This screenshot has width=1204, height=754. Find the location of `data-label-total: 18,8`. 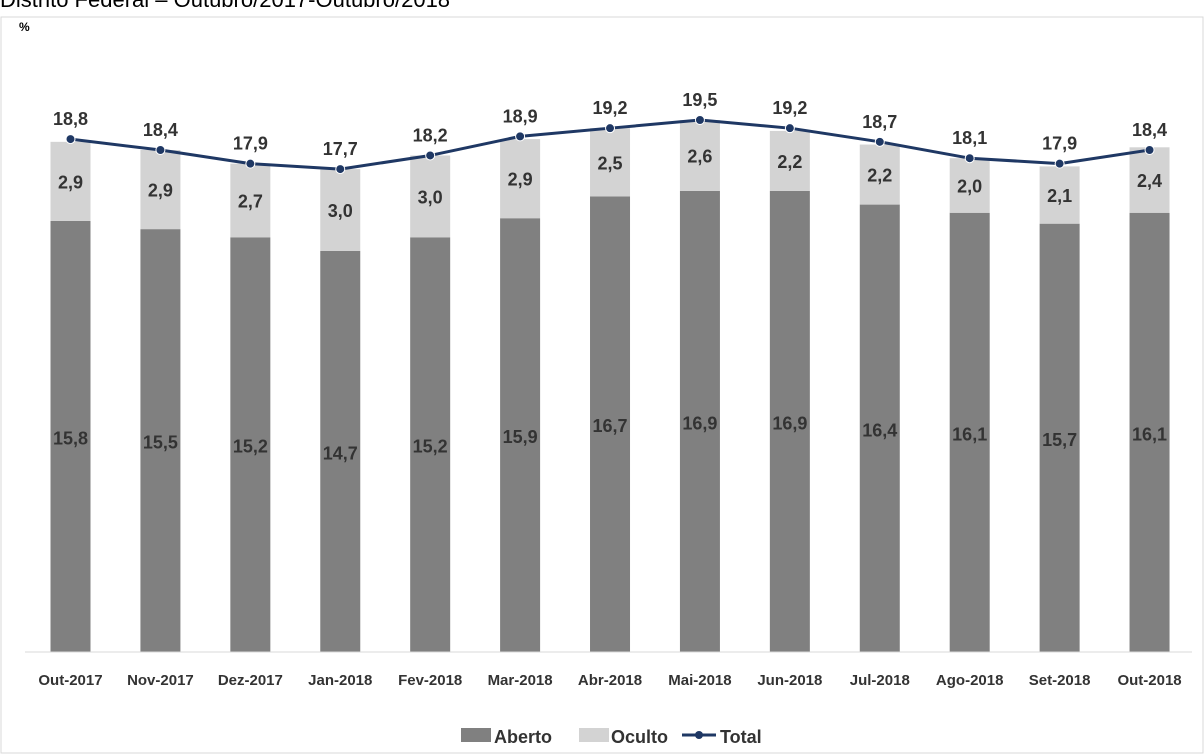

data-label-total: 18,8 is located at coordinates (70, 119).